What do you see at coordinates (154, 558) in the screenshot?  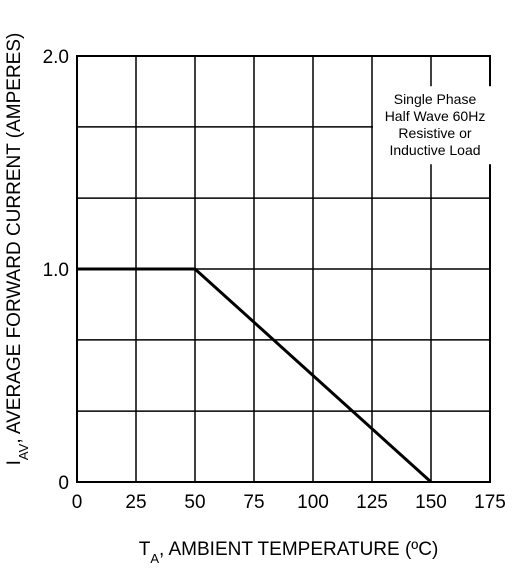 I see `x-axis-subscript: A` at bounding box center [154, 558].